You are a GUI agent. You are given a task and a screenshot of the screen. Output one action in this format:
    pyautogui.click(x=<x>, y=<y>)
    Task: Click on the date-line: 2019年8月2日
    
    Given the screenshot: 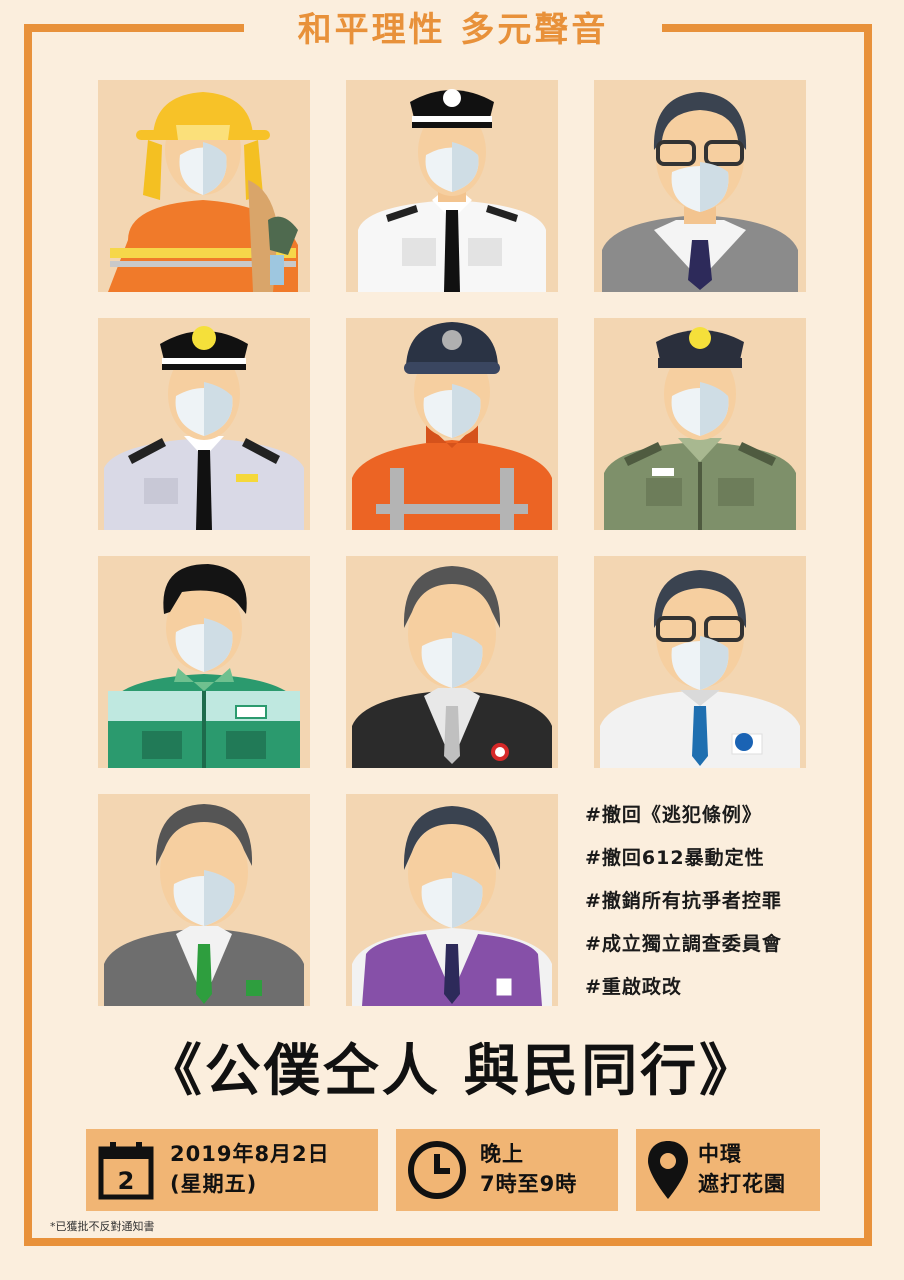 What is the action you would take?
    pyautogui.click(x=250, y=1154)
    